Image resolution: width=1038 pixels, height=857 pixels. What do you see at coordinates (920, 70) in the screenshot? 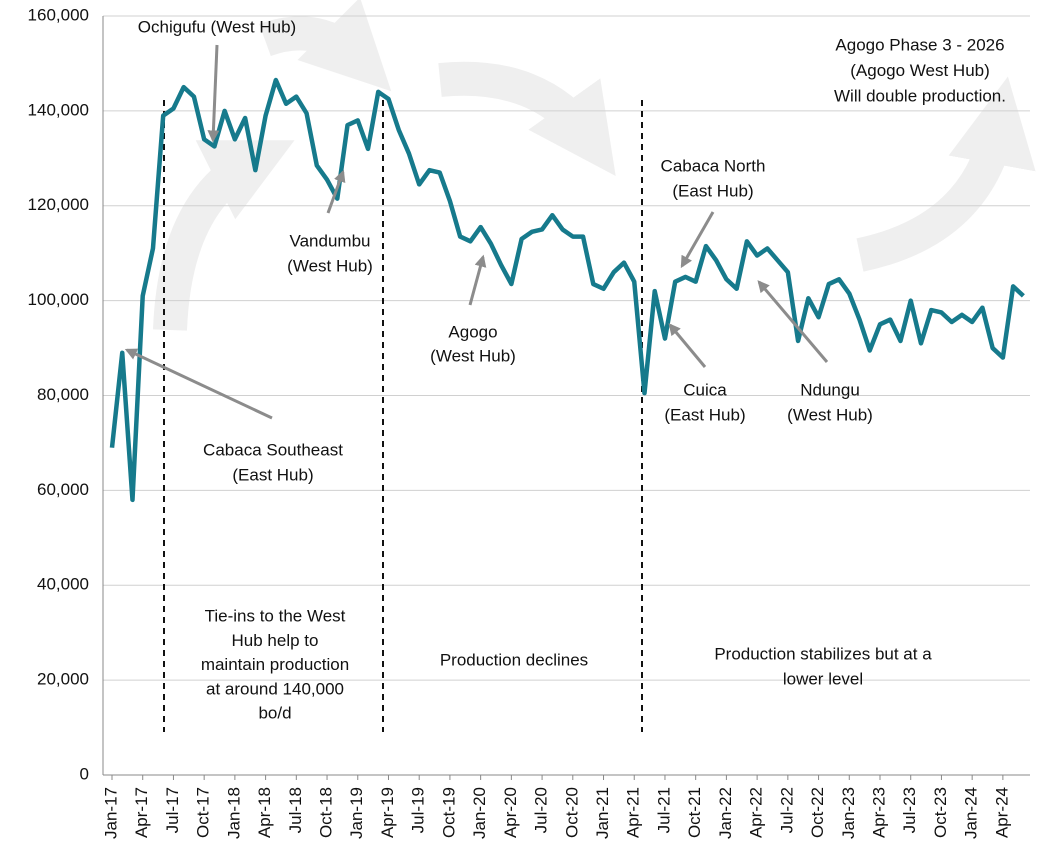
I see `annotation: (Agogo West Hub)` at bounding box center [920, 70].